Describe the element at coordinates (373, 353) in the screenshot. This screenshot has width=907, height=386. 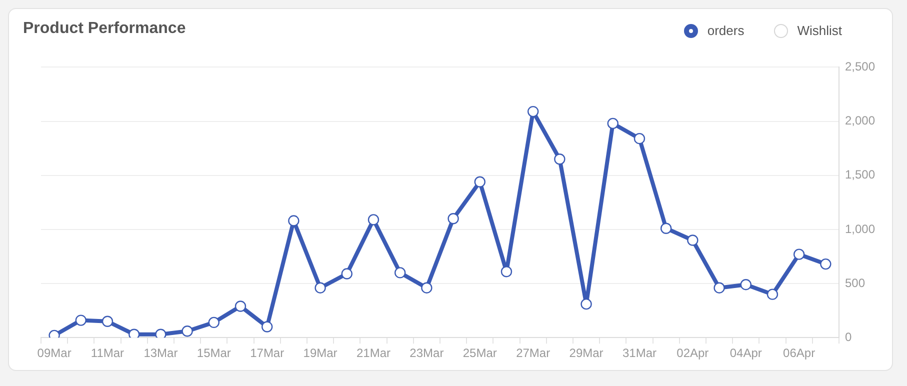
I see `x-tick-label: 21Mar` at that location.